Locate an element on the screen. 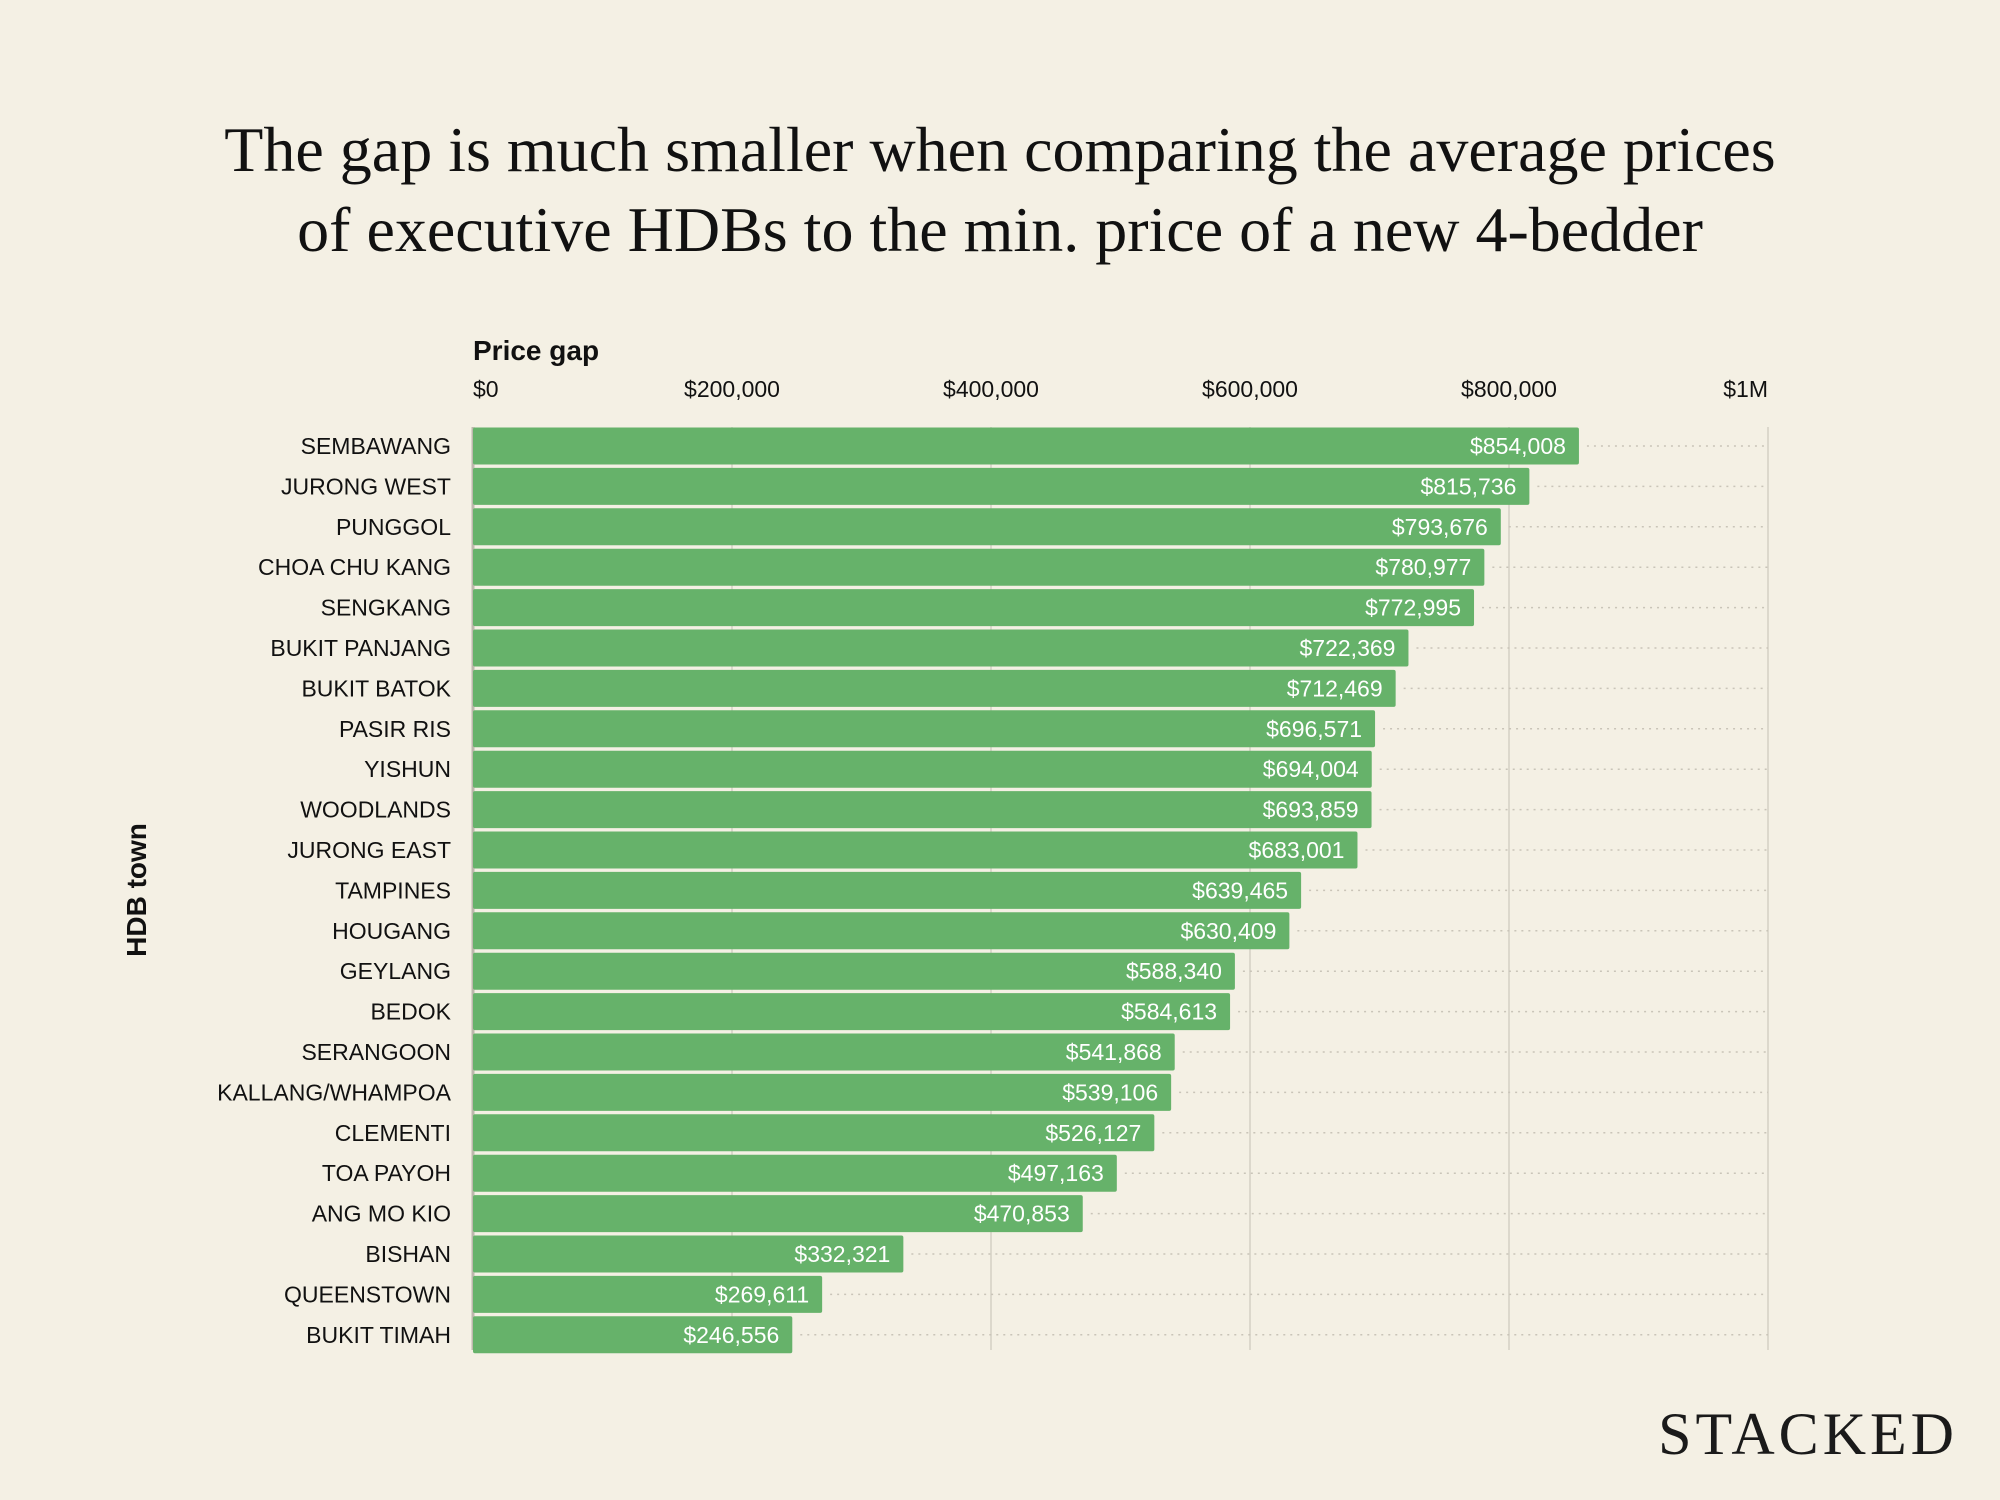  bar-value-label: $630,409 is located at coordinates (1228, 931).